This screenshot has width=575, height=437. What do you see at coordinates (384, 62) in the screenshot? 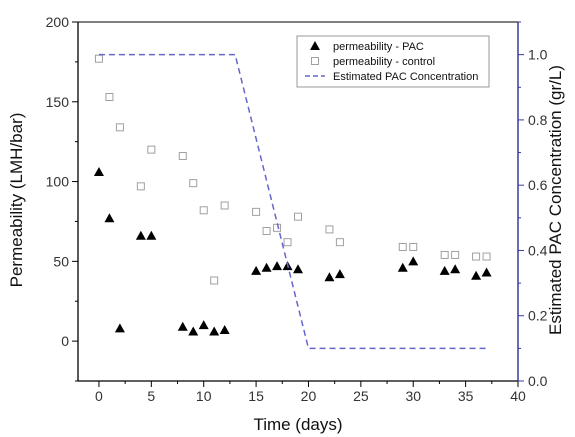
I see `legend-label: permeability - control` at bounding box center [384, 62].